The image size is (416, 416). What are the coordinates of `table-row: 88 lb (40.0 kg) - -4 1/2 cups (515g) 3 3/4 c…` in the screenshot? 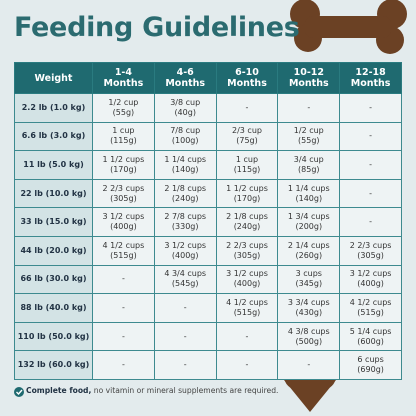 It's located at (208, 308).